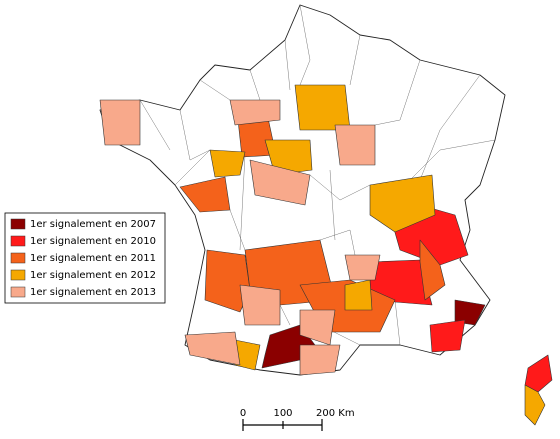  What do you see at coordinates (282, 425) in the screenshot?
I see `scale-bar` at bounding box center [282, 425].